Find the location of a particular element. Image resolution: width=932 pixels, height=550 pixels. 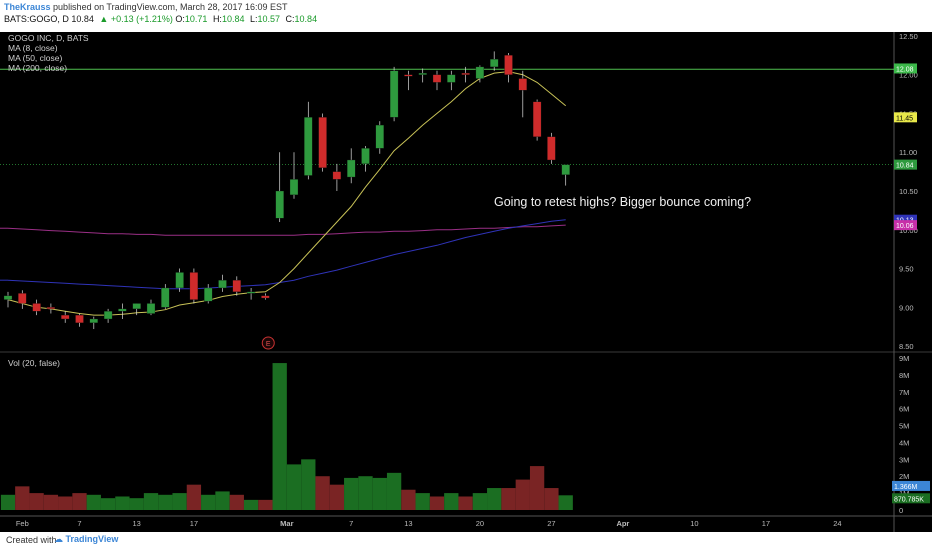

volume-tick-label: 7M is located at coordinates (904, 392).